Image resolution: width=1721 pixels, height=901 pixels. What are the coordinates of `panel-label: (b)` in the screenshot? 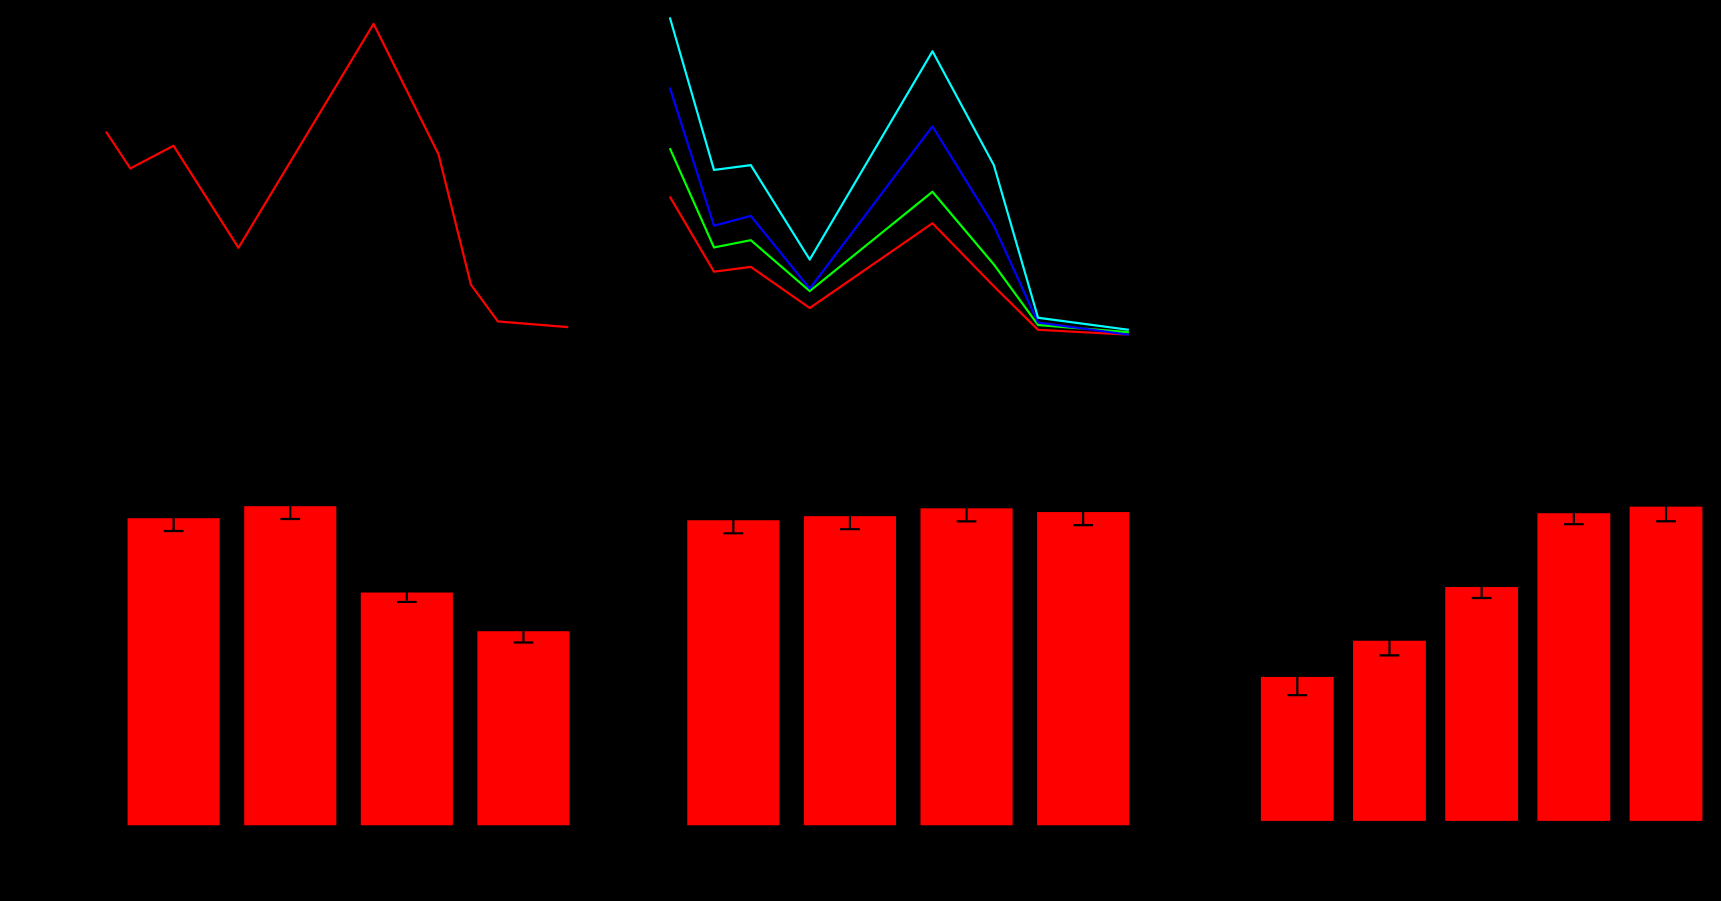 It's located at (699, 38).